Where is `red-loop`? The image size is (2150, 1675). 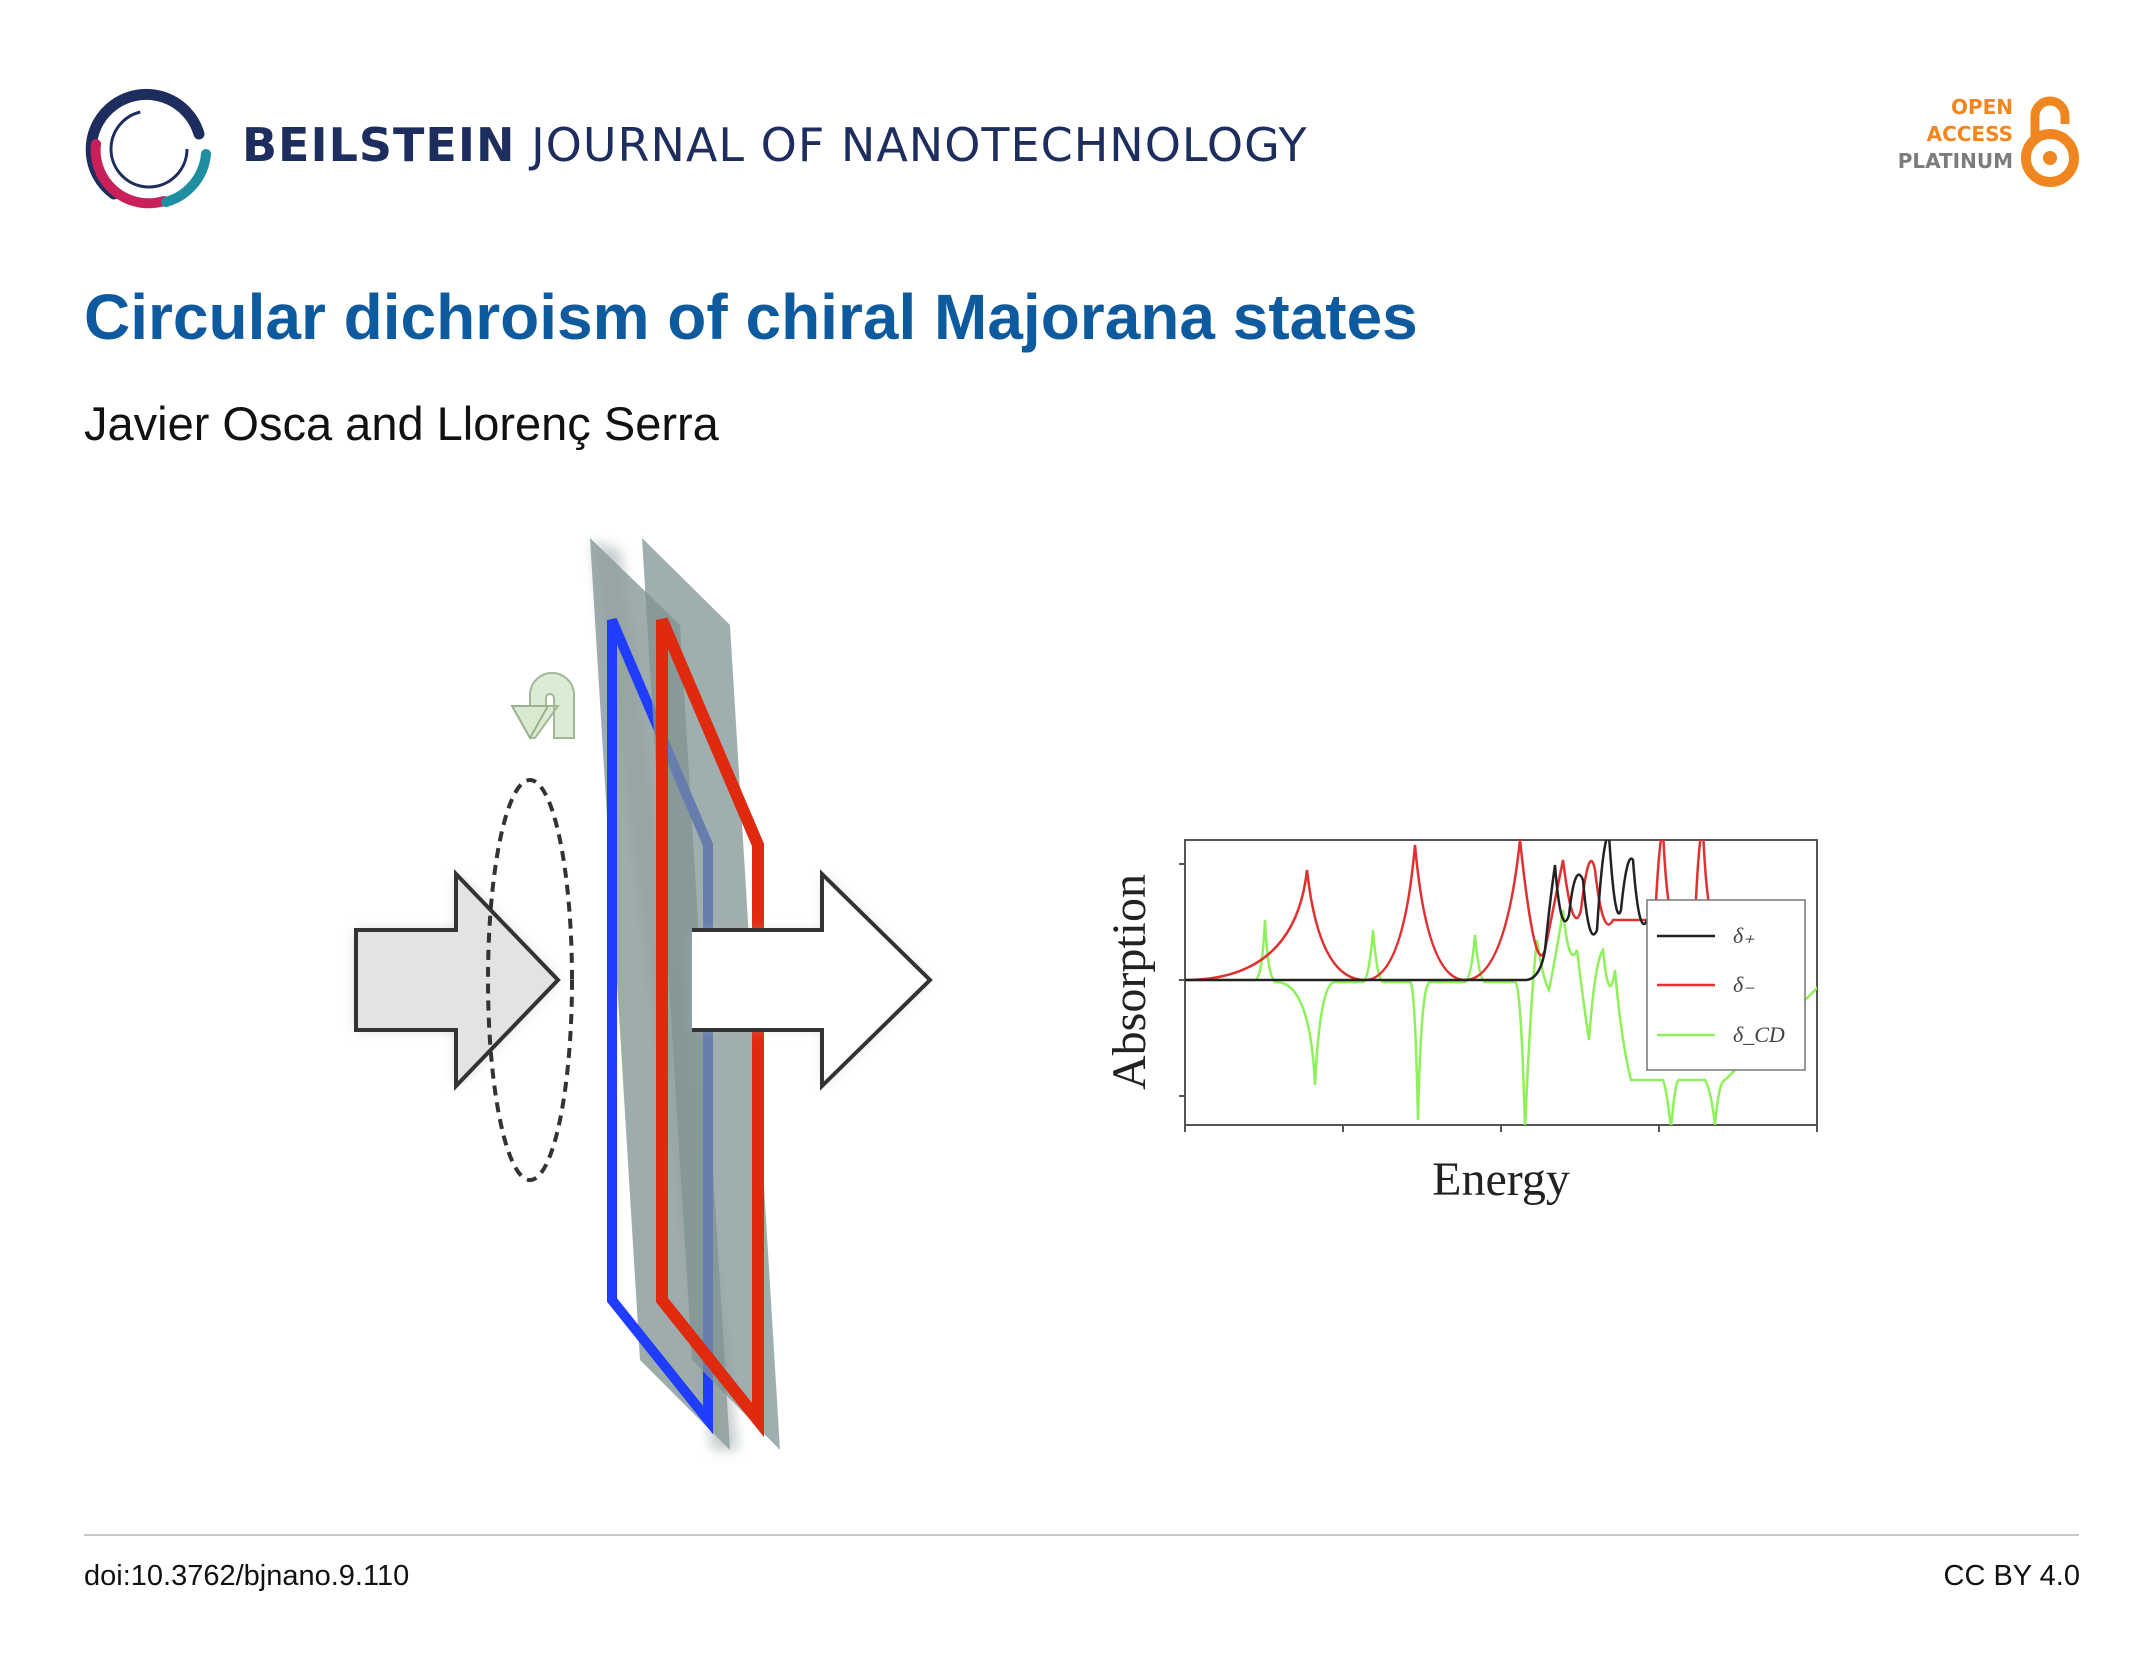
red-loop is located at coordinates (710, 1027).